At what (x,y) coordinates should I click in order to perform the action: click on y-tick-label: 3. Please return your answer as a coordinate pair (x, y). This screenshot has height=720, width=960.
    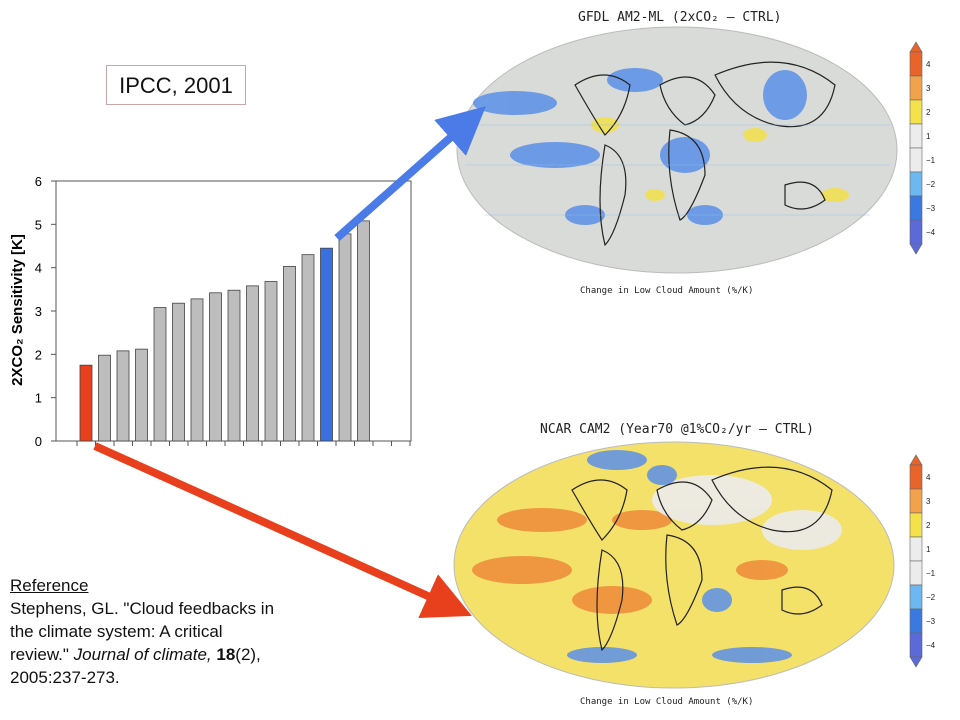
    Looking at the image, I should click on (38, 311).